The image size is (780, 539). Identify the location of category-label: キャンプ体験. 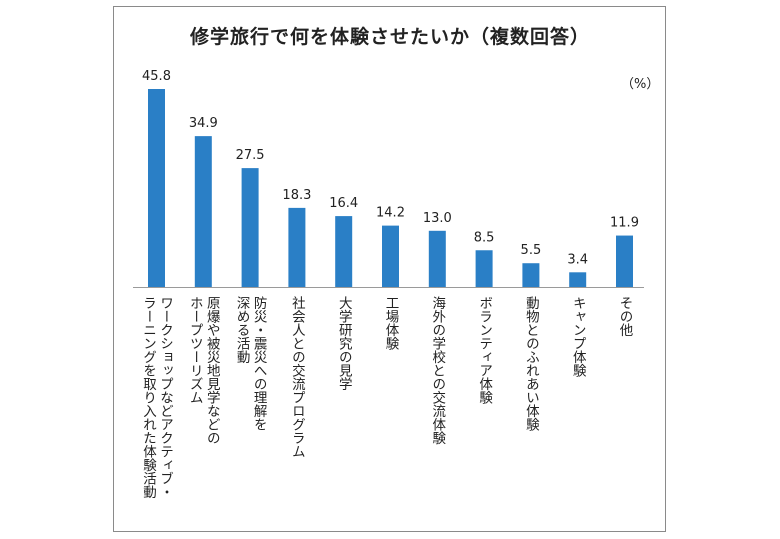
(578, 336).